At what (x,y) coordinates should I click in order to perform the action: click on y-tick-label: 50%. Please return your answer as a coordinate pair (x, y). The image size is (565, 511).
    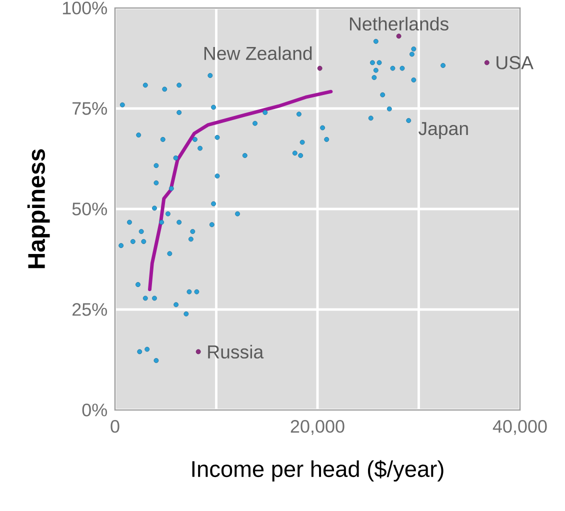
    Looking at the image, I should click on (89, 209).